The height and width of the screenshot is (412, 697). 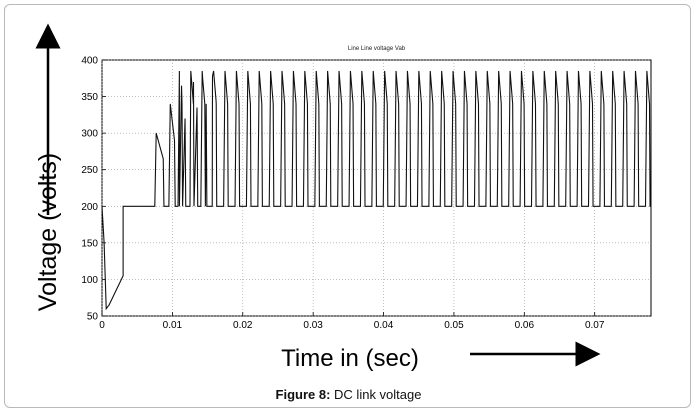 What do you see at coordinates (93, 317) in the screenshot?
I see `y-tick-label: 50` at bounding box center [93, 317].